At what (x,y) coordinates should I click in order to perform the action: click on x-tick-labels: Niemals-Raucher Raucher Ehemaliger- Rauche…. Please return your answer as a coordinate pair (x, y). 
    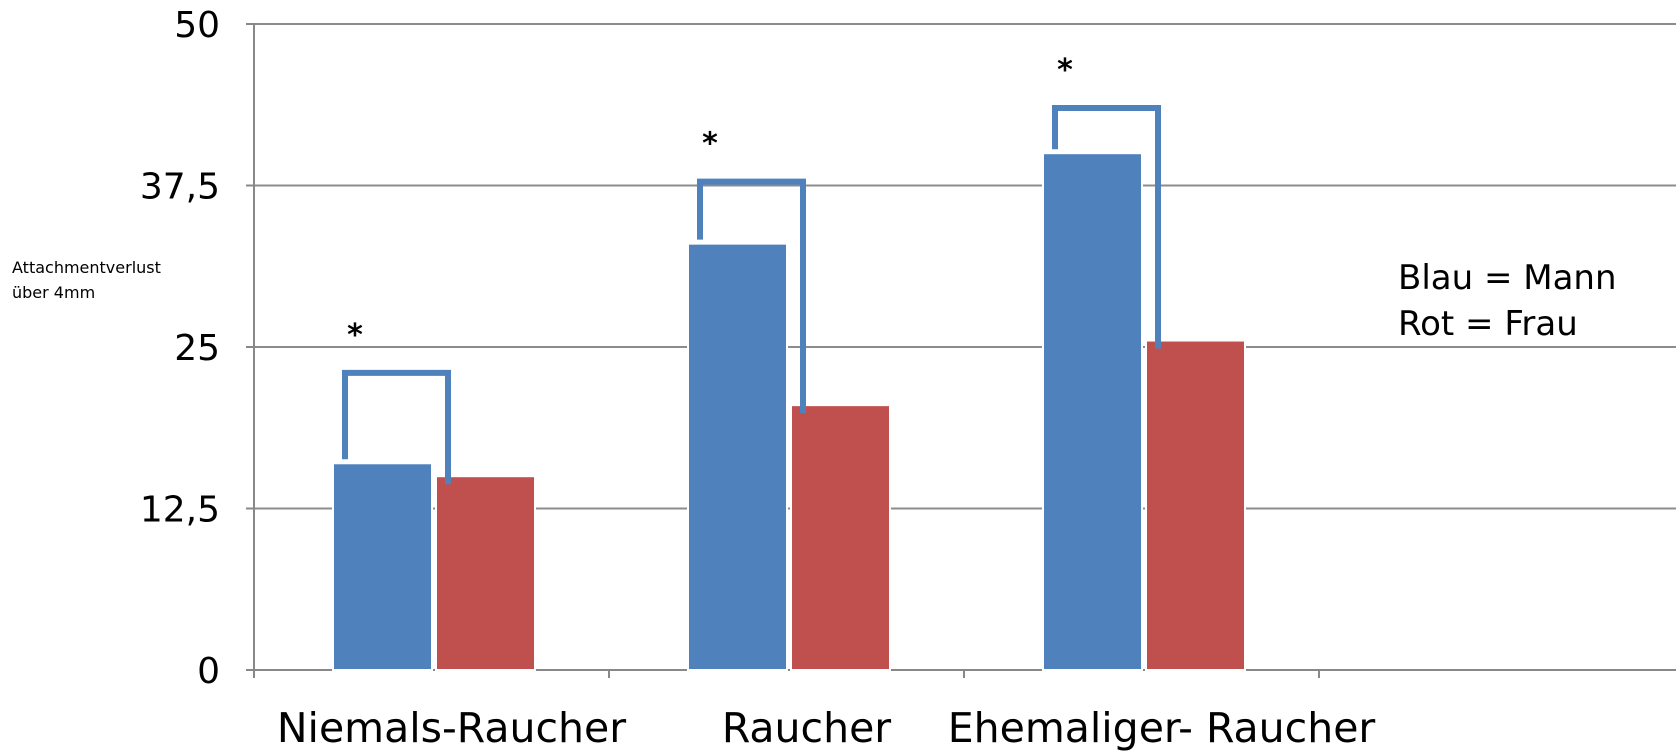
    Looking at the image, I should click on (826, 728).